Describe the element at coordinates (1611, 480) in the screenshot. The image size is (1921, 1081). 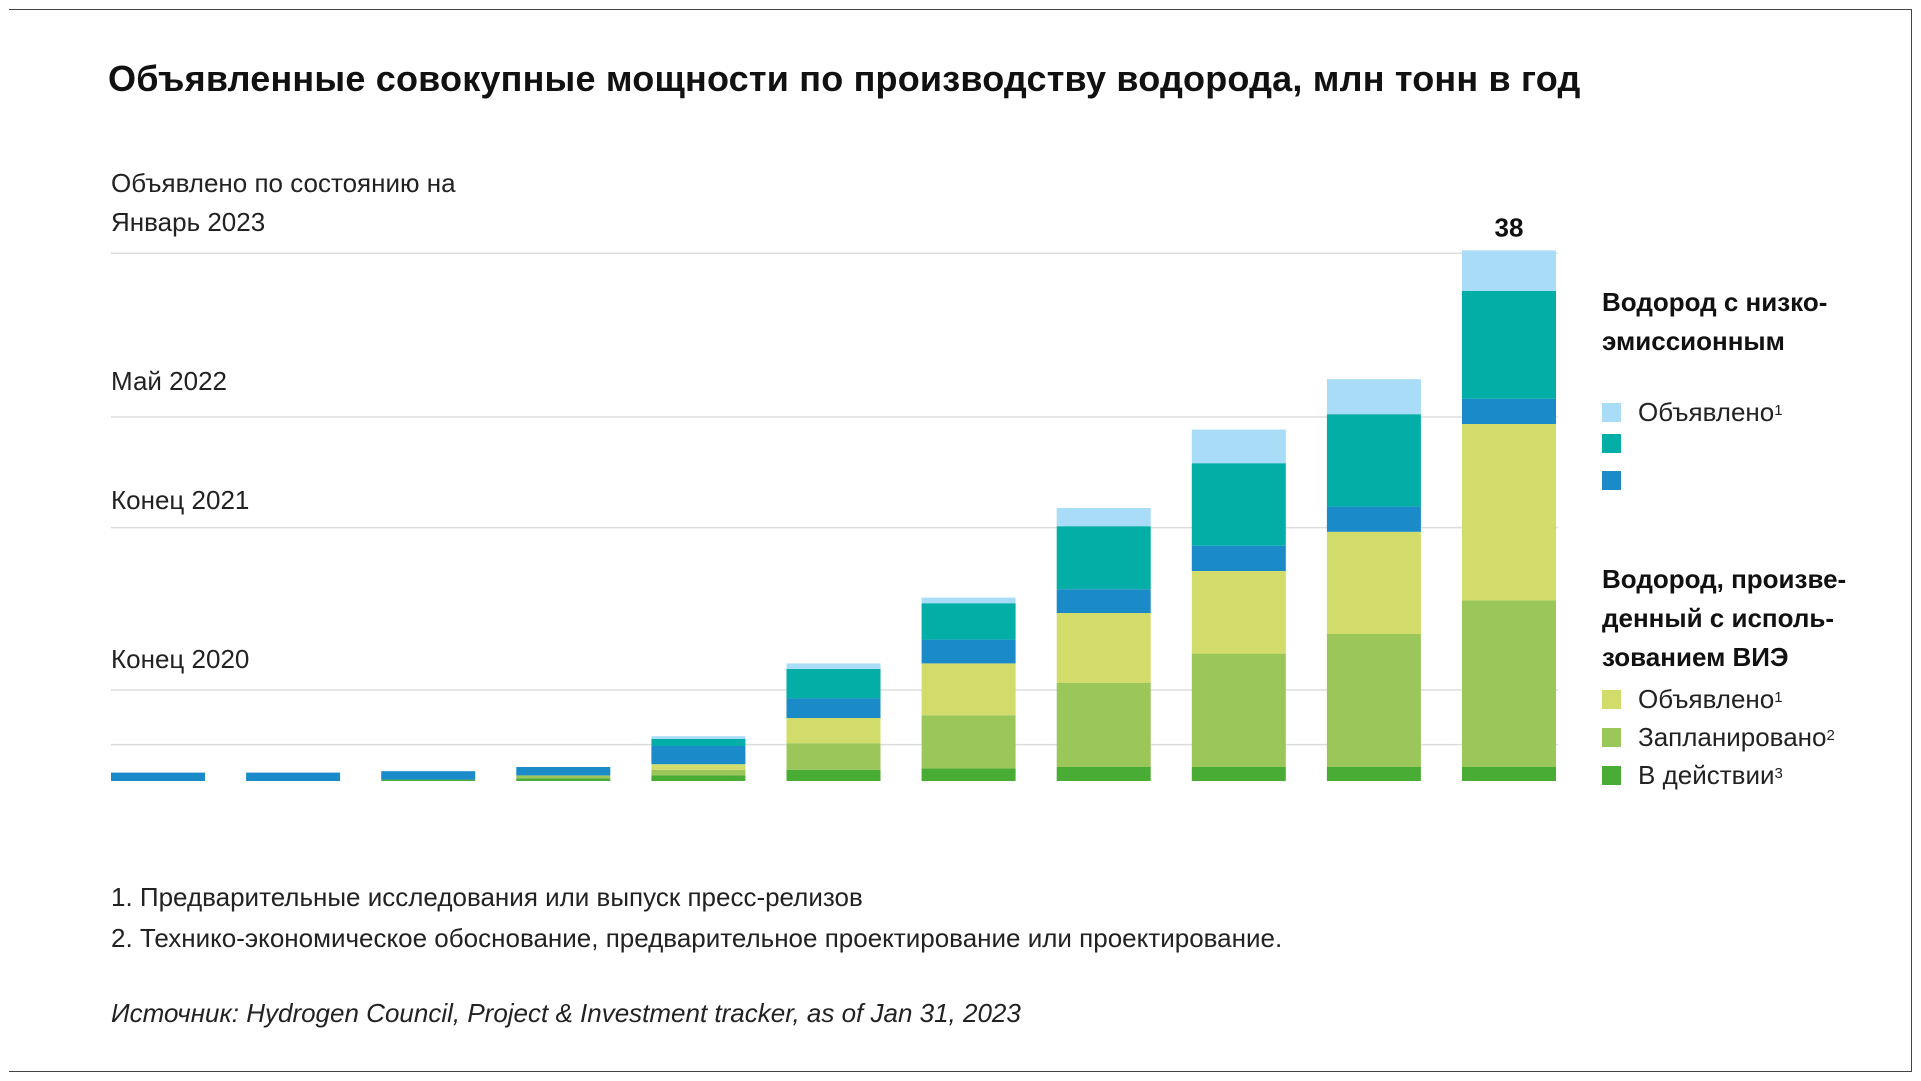
I see `legend-swatch-blue` at that location.